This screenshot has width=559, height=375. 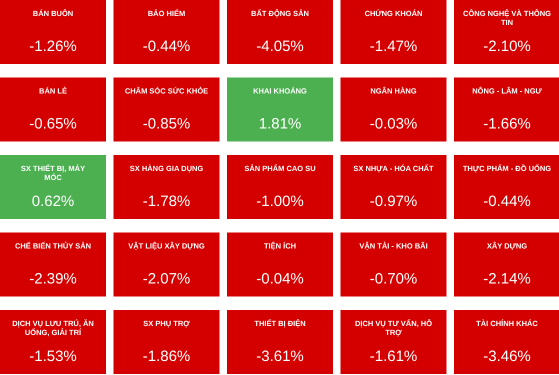 I want to click on data-label: -0.04%, so click(x=280, y=279).